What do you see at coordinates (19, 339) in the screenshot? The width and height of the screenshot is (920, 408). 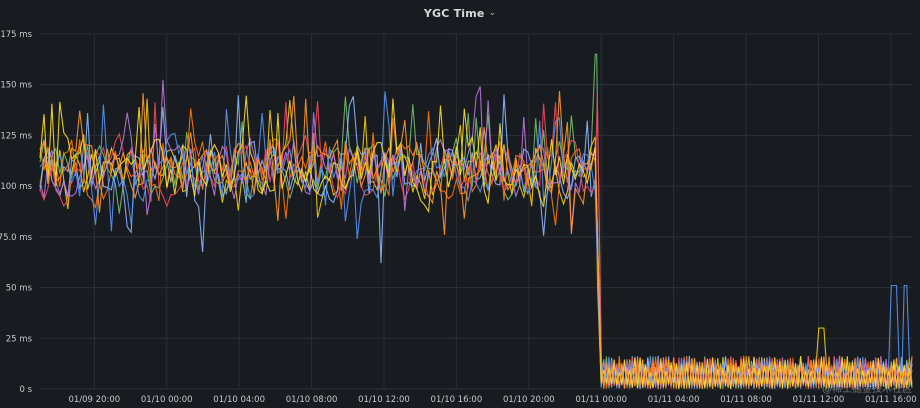 I see `y-tick-label: 25 ms` at bounding box center [19, 339].